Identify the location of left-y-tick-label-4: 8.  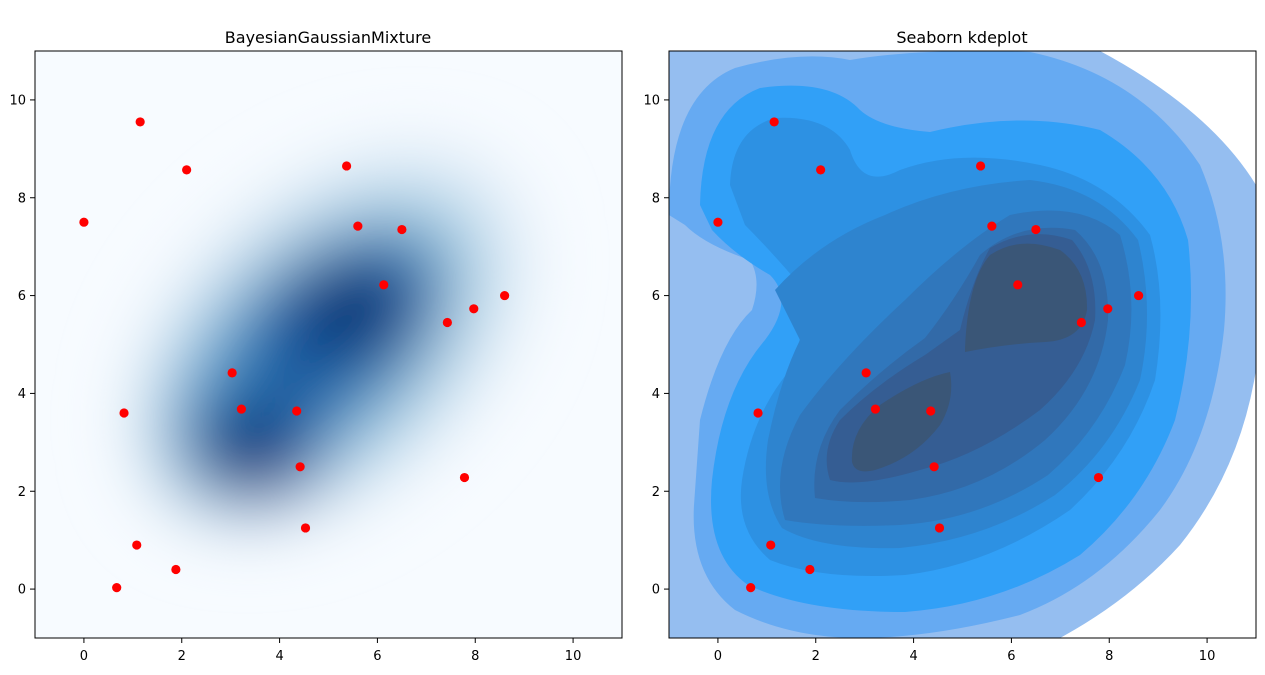
(22, 198).